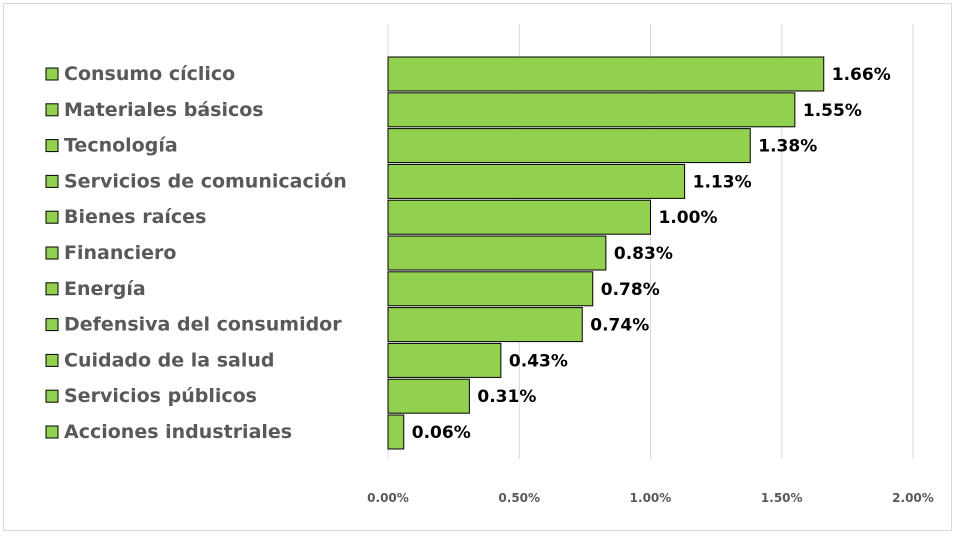 The image size is (957, 536). What do you see at coordinates (630, 290) in the screenshot?
I see `data-label: 0.78%` at bounding box center [630, 290].